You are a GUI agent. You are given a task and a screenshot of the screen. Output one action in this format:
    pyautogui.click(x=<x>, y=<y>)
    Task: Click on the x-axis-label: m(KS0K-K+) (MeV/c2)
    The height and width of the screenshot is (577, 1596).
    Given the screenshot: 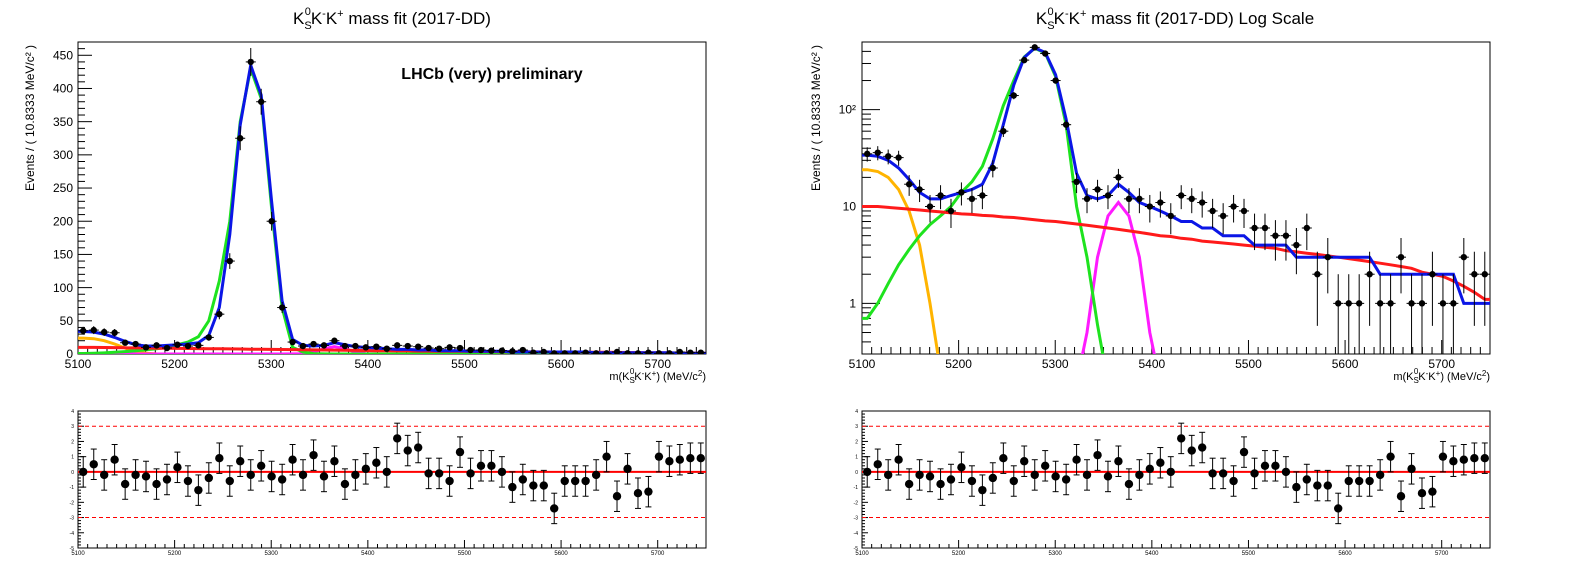 What is the action you would take?
    pyautogui.click(x=1441, y=376)
    